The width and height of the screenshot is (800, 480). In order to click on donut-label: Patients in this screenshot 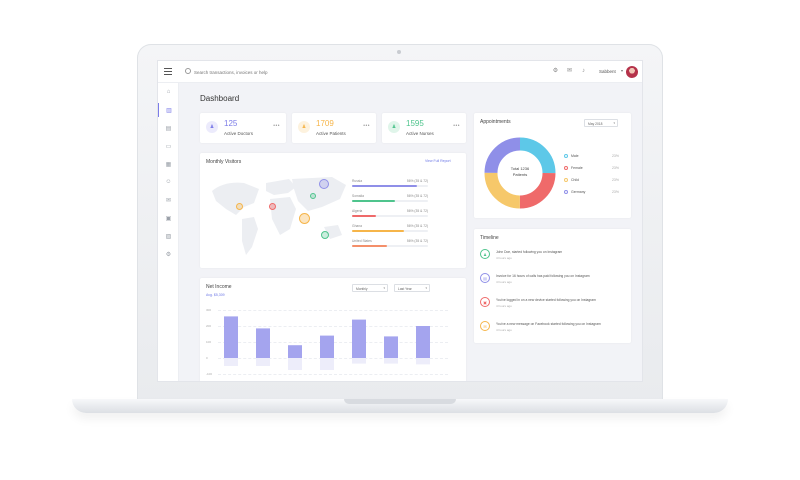, I will do `click(520, 174)`.